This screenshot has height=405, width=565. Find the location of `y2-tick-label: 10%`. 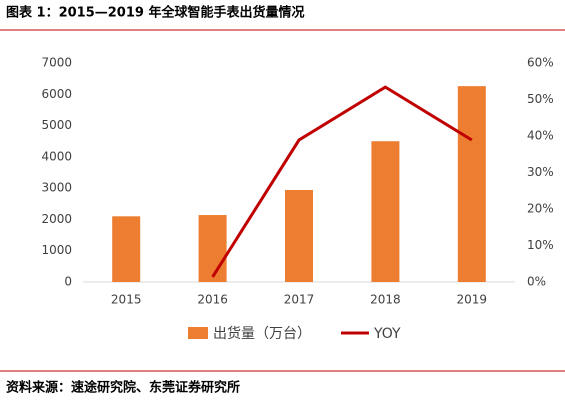

y2-tick-label: 10% is located at coordinates (540, 245).